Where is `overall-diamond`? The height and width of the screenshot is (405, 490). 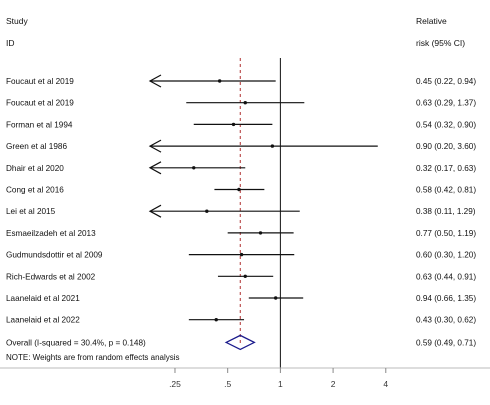
overall-diamond is located at coordinates (240, 342).